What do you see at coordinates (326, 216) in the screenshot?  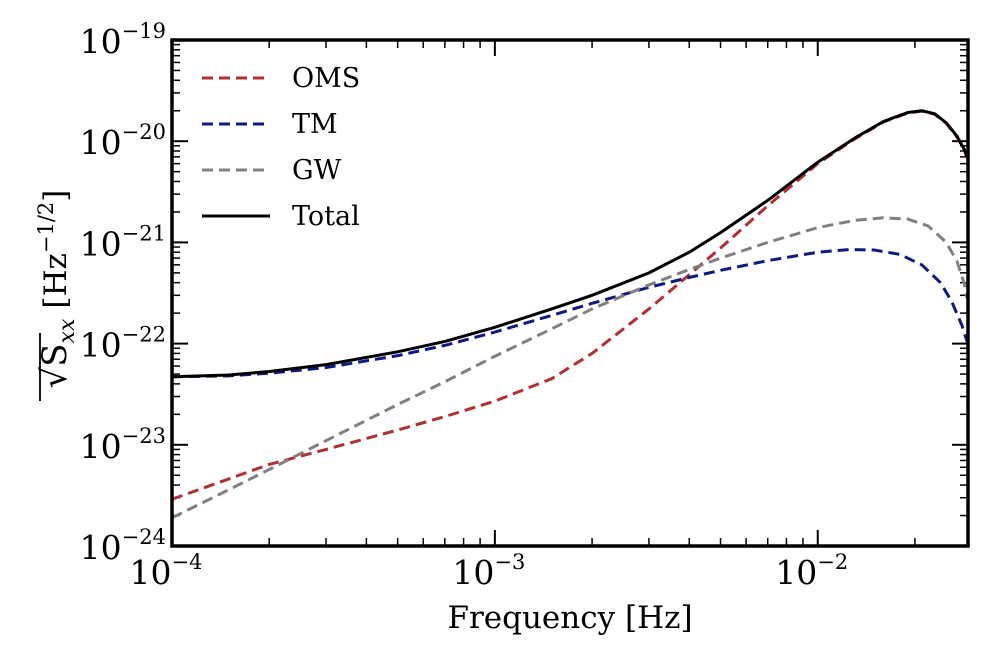 I see `legend-label: Total` at bounding box center [326, 216].